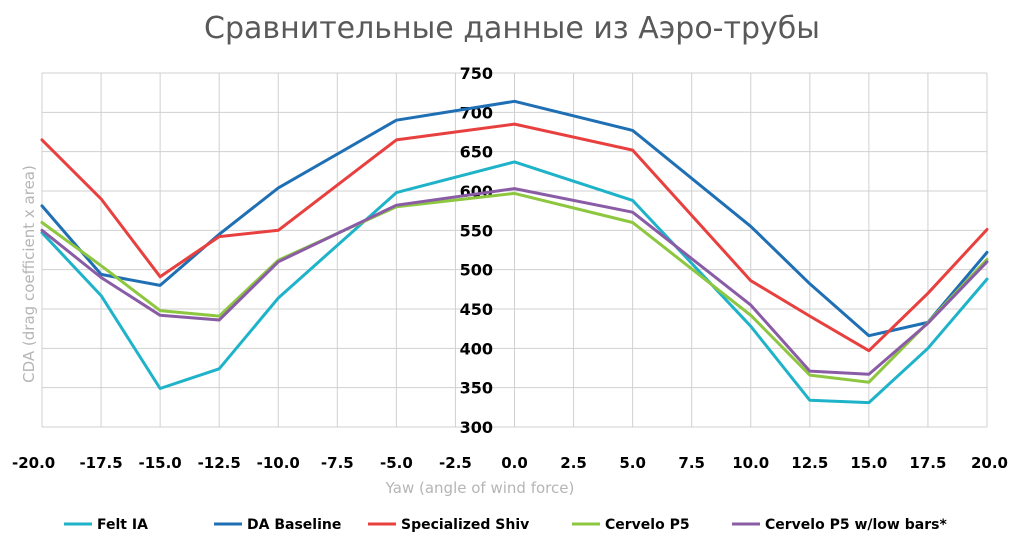 This screenshot has width=1024, height=548. Describe the element at coordinates (514, 463) in the screenshot. I see `x-tick-label: 0.0` at that location.